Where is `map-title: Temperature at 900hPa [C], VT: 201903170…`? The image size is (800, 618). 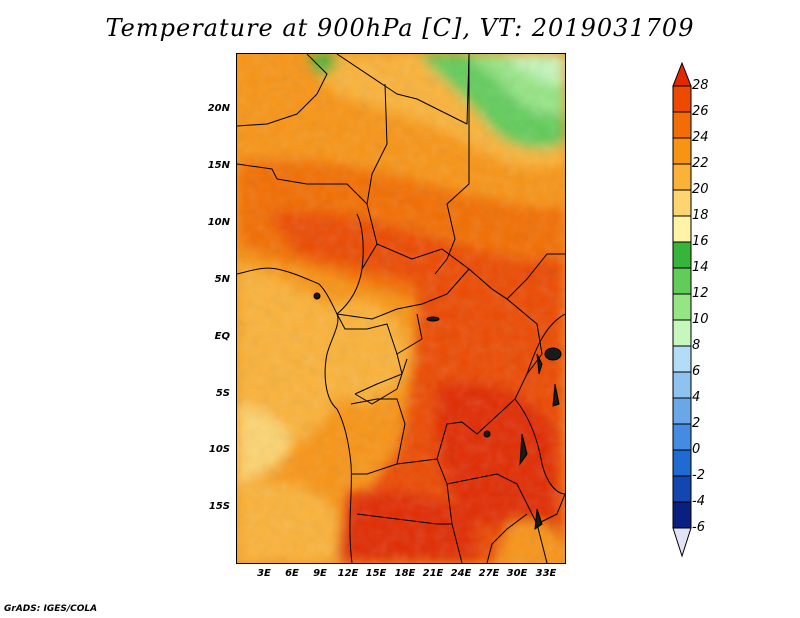 map-title: Temperature at 900hPa [C], VT: 201903170… is located at coordinates (400, 28).